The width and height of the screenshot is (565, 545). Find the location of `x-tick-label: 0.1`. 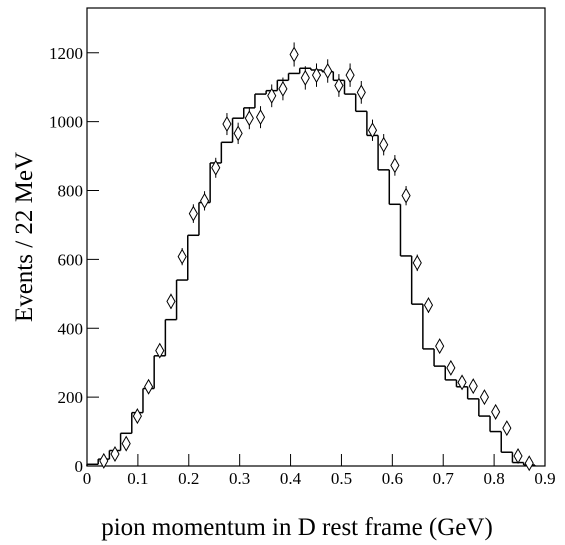

x-tick-label: 0.1 is located at coordinates (137, 478).